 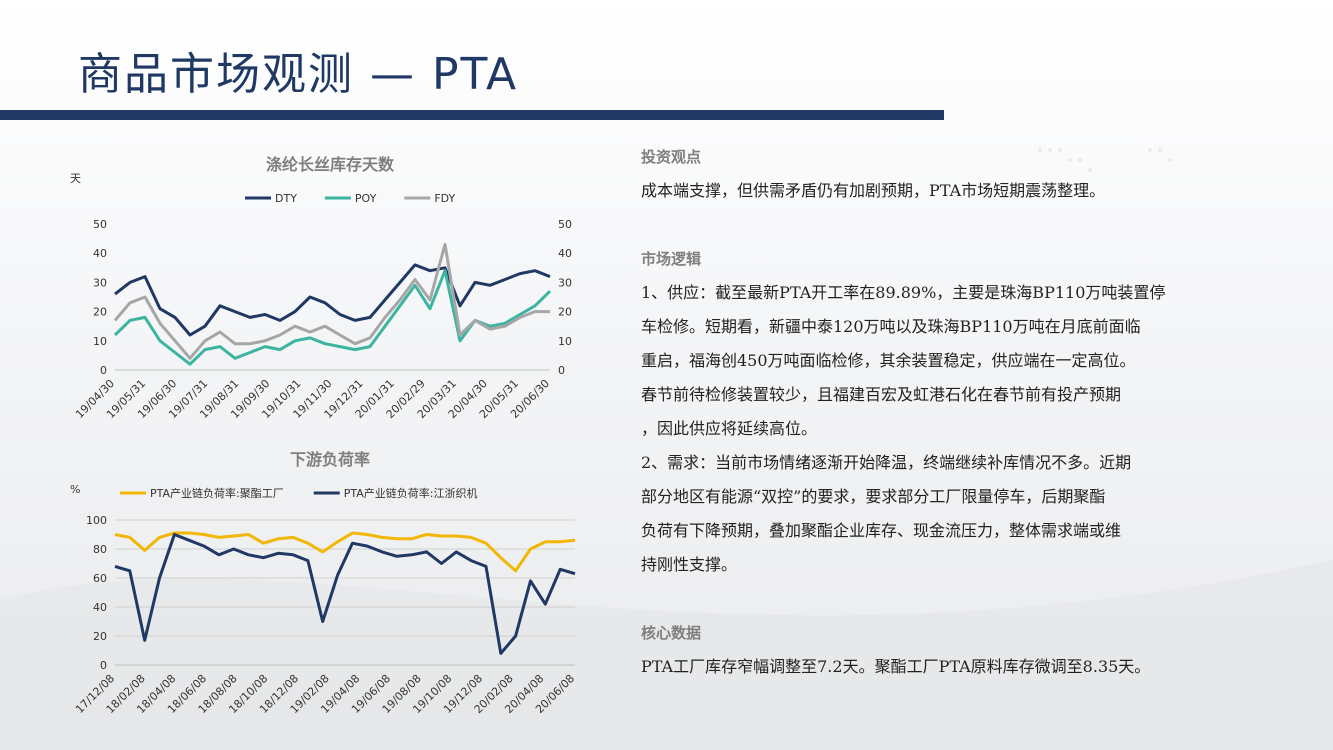 What do you see at coordinates (366, 198) in the screenshot?
I see `legend-label: POY` at bounding box center [366, 198].